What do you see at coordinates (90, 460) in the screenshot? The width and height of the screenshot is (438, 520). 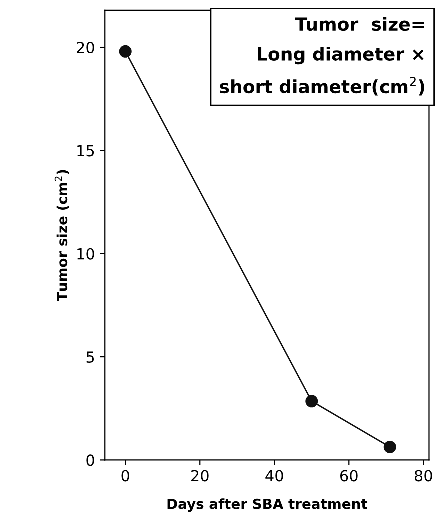 I see `y-tick-label: 0` at bounding box center [90, 460].